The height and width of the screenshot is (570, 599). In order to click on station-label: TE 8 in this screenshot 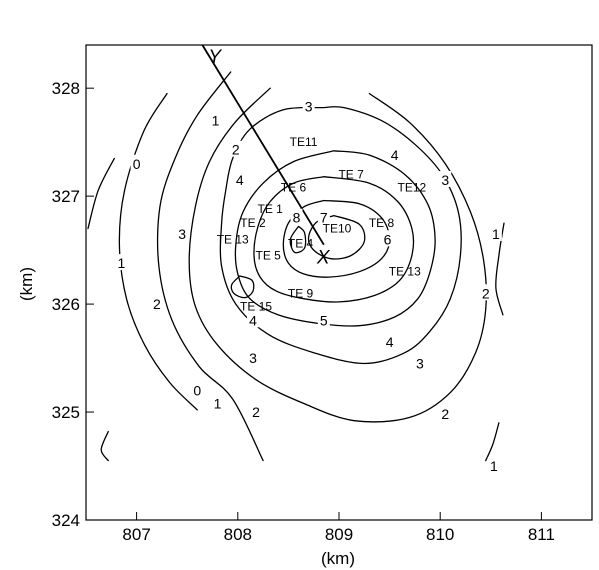, I will do `click(382, 223)`.